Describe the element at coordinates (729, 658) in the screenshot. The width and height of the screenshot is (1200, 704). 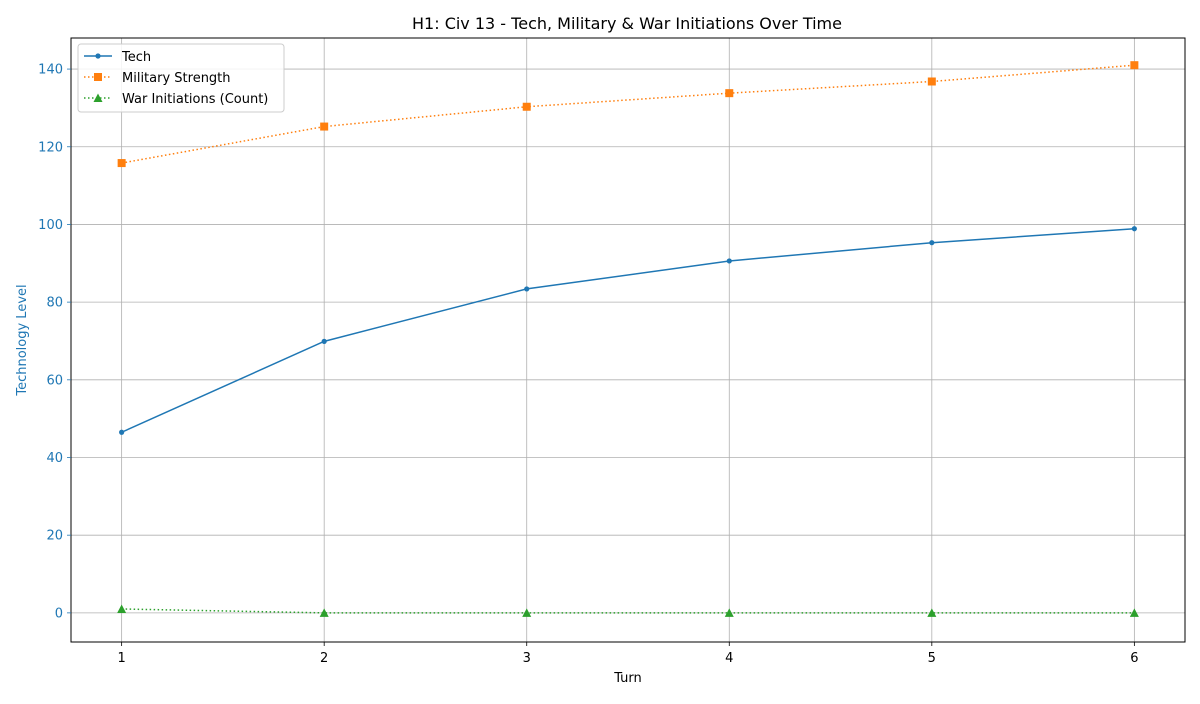
I see `x-tick-label: 4` at that location.